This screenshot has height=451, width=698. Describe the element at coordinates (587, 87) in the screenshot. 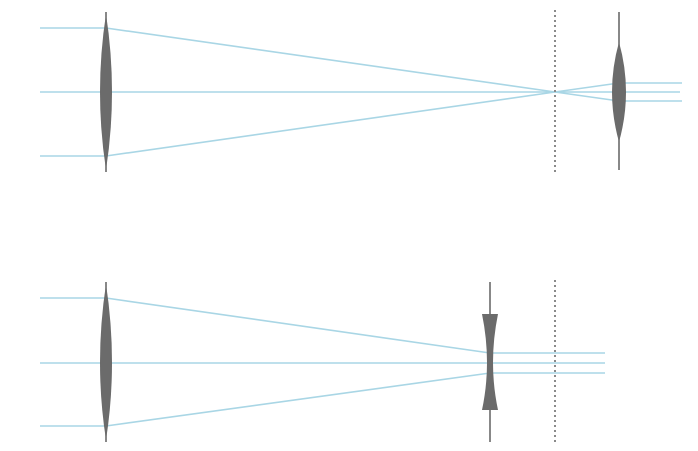

I see `ray-bottom-diverging` at that location.